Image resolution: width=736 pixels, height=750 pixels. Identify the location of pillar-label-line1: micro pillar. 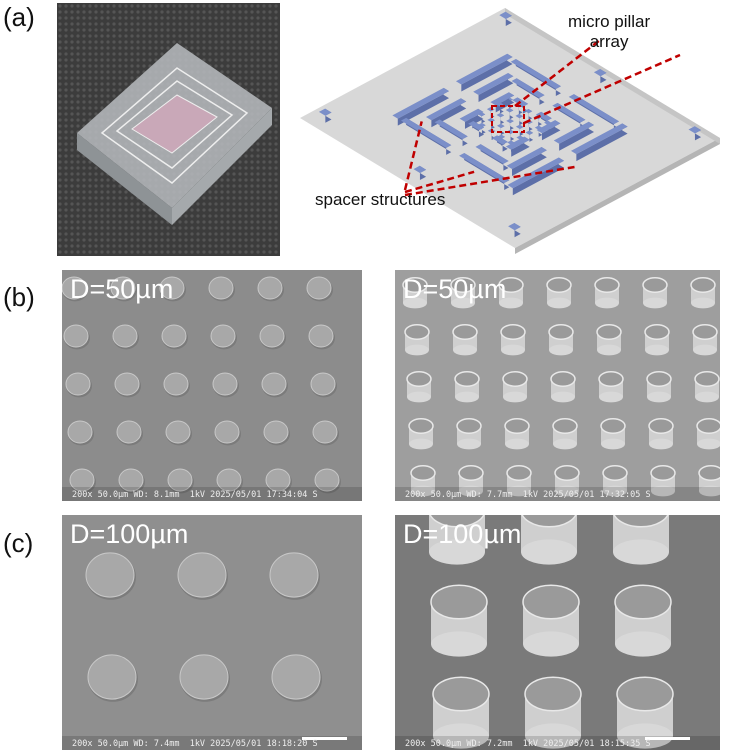
(609, 21).